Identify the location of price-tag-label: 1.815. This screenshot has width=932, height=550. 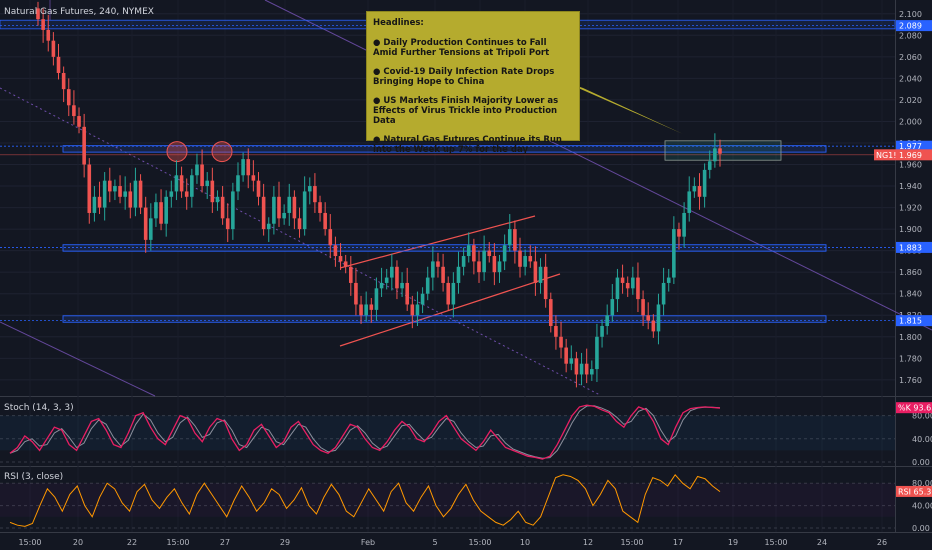
(910, 321).